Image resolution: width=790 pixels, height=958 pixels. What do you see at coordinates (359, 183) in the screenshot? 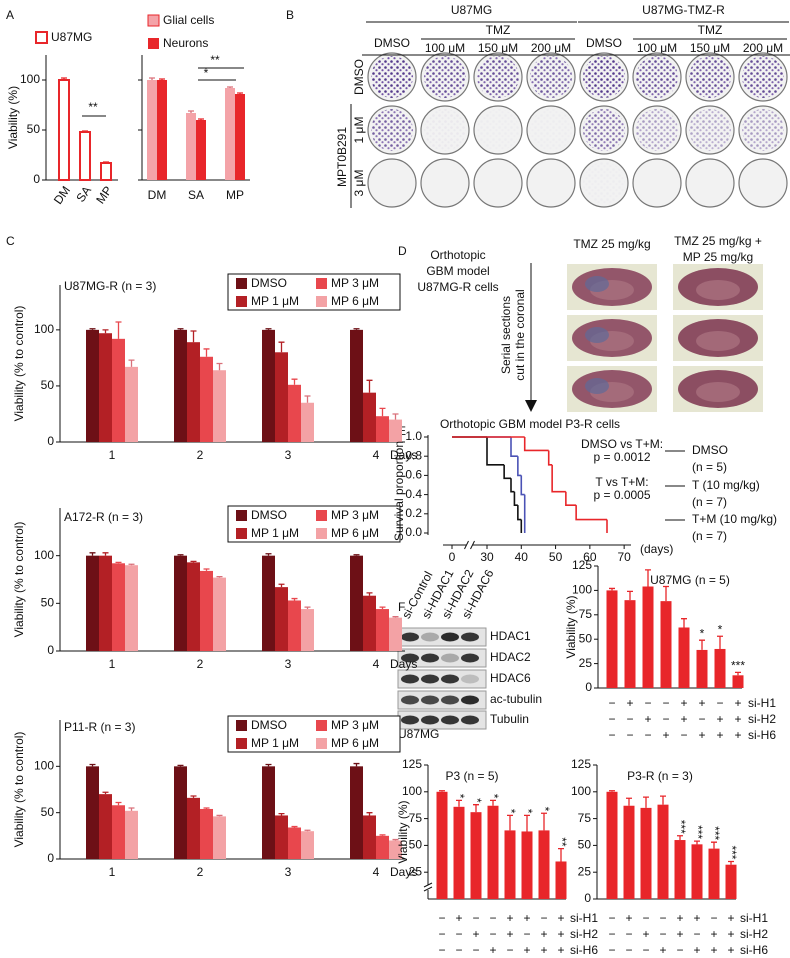
I see `row-label: 3 μM` at bounding box center [359, 183].